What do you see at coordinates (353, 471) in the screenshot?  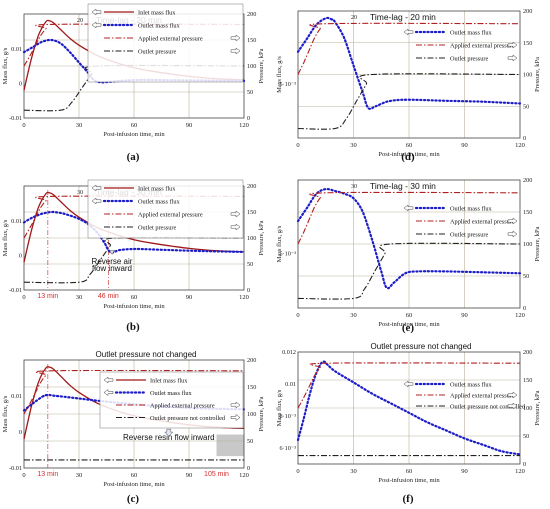 I see `x-tick-label: 30` at bounding box center [353, 471].